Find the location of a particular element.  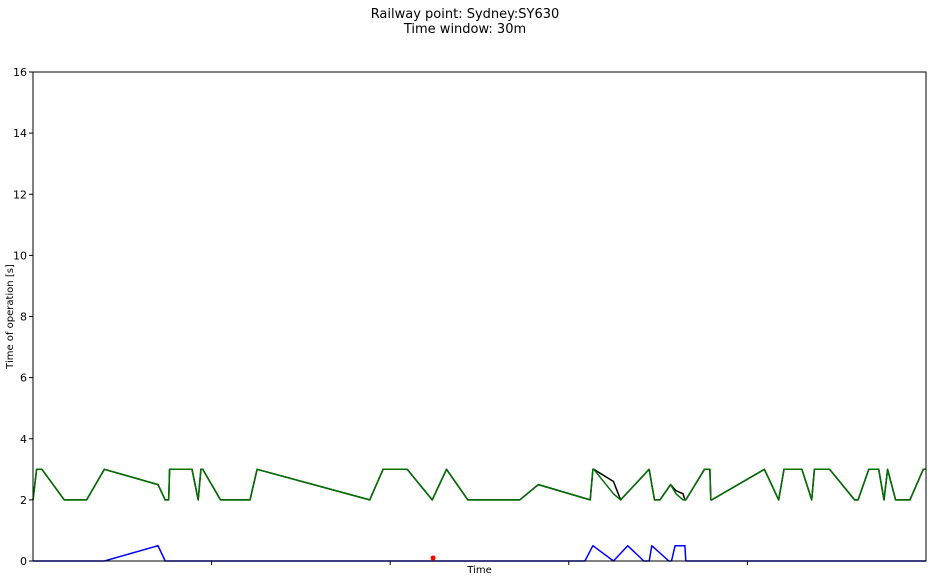

chart-title-line: Railway point: Sydney:SY630 is located at coordinates (465, 14).